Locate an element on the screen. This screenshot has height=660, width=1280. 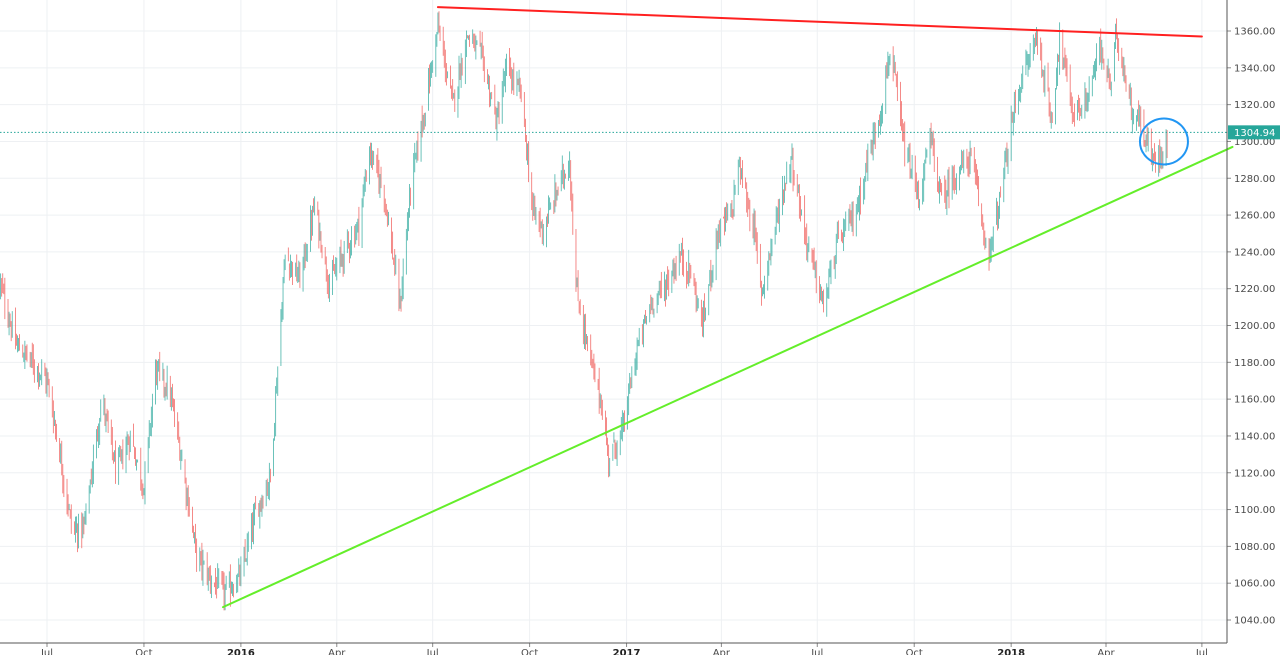
y-tick-label: 1340.00 is located at coordinates (1254, 68).